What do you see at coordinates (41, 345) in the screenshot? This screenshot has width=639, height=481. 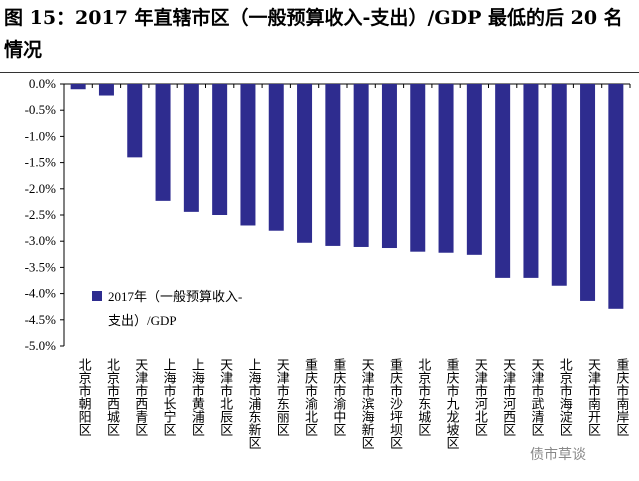 I see `y-tick-label: -5.0%` at bounding box center [41, 345].